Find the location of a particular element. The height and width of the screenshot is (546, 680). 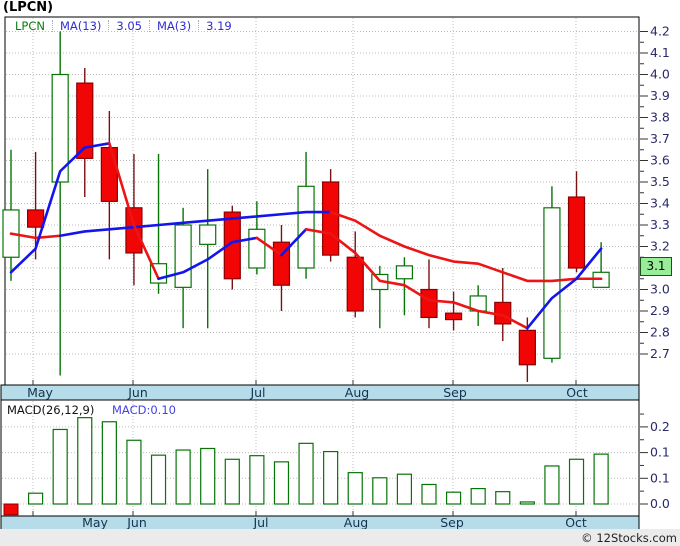

price-axis-label: 2.7 is located at coordinates (660, 353).